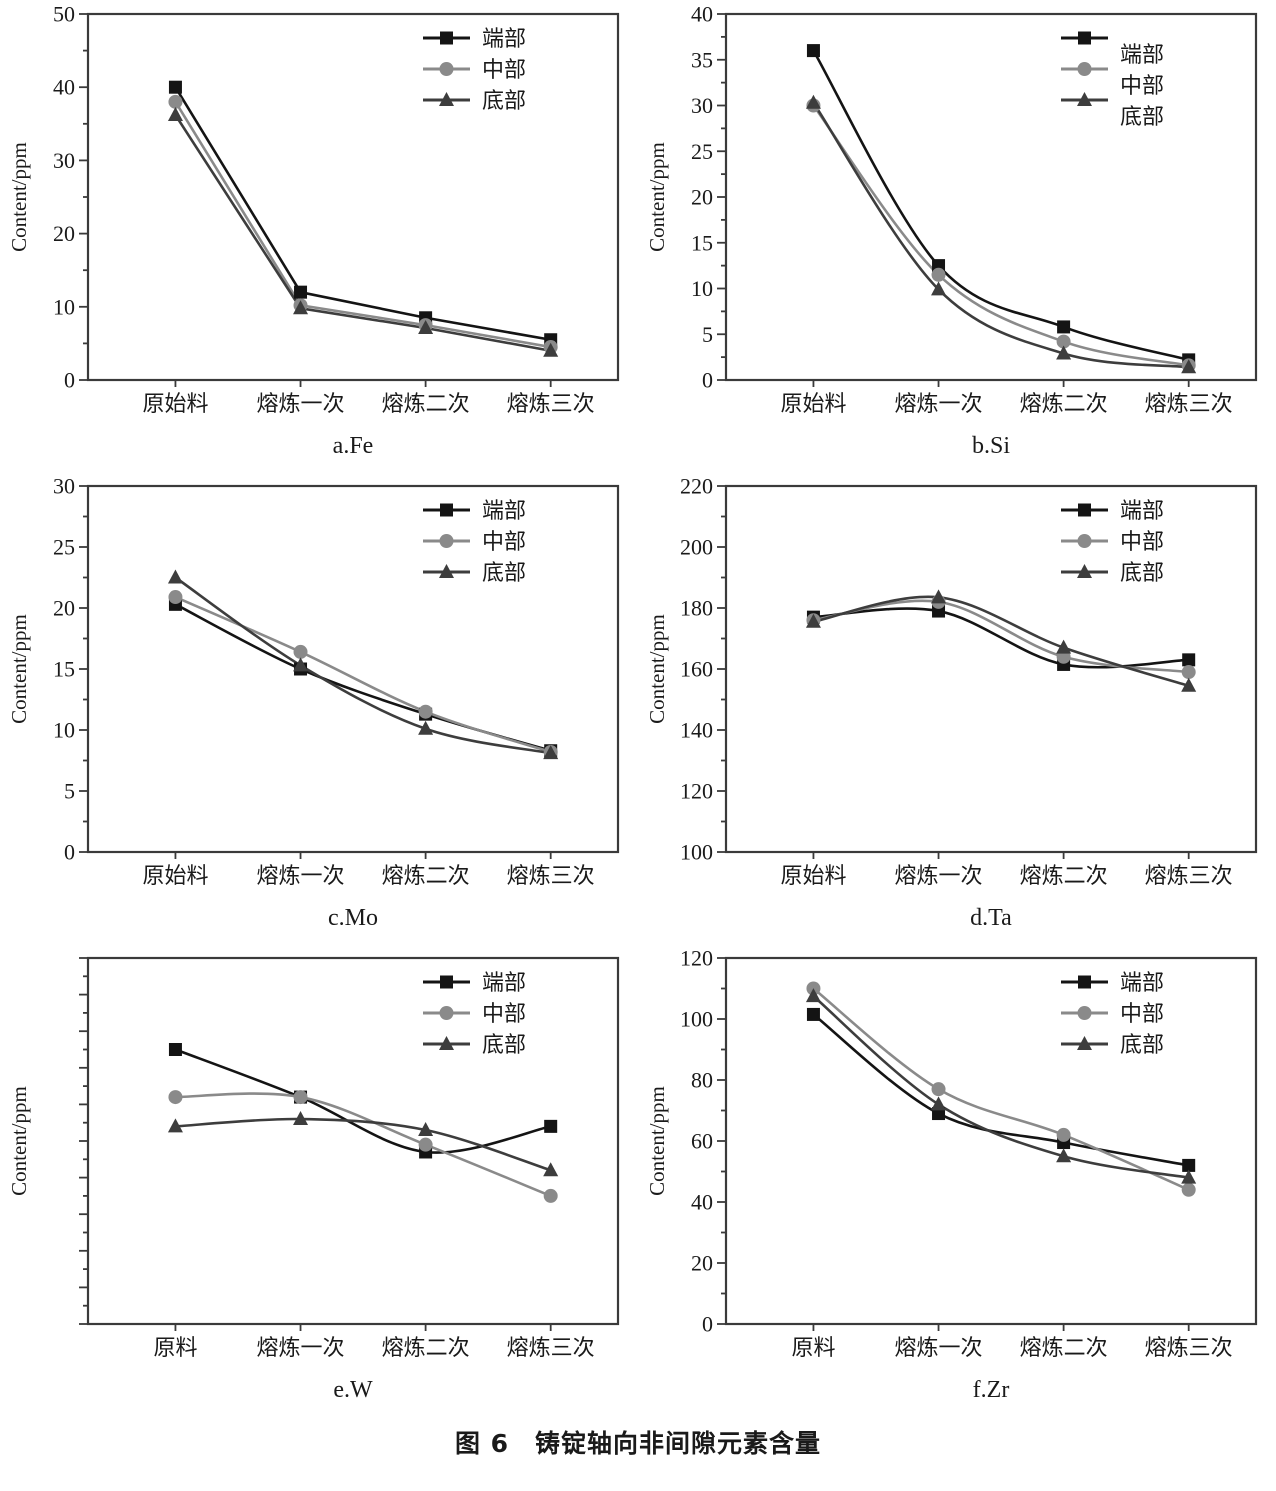 The width and height of the screenshot is (1276, 1491). What do you see at coordinates (696, 486) in the screenshot?
I see `y-tick-label: 220` at bounding box center [696, 486].